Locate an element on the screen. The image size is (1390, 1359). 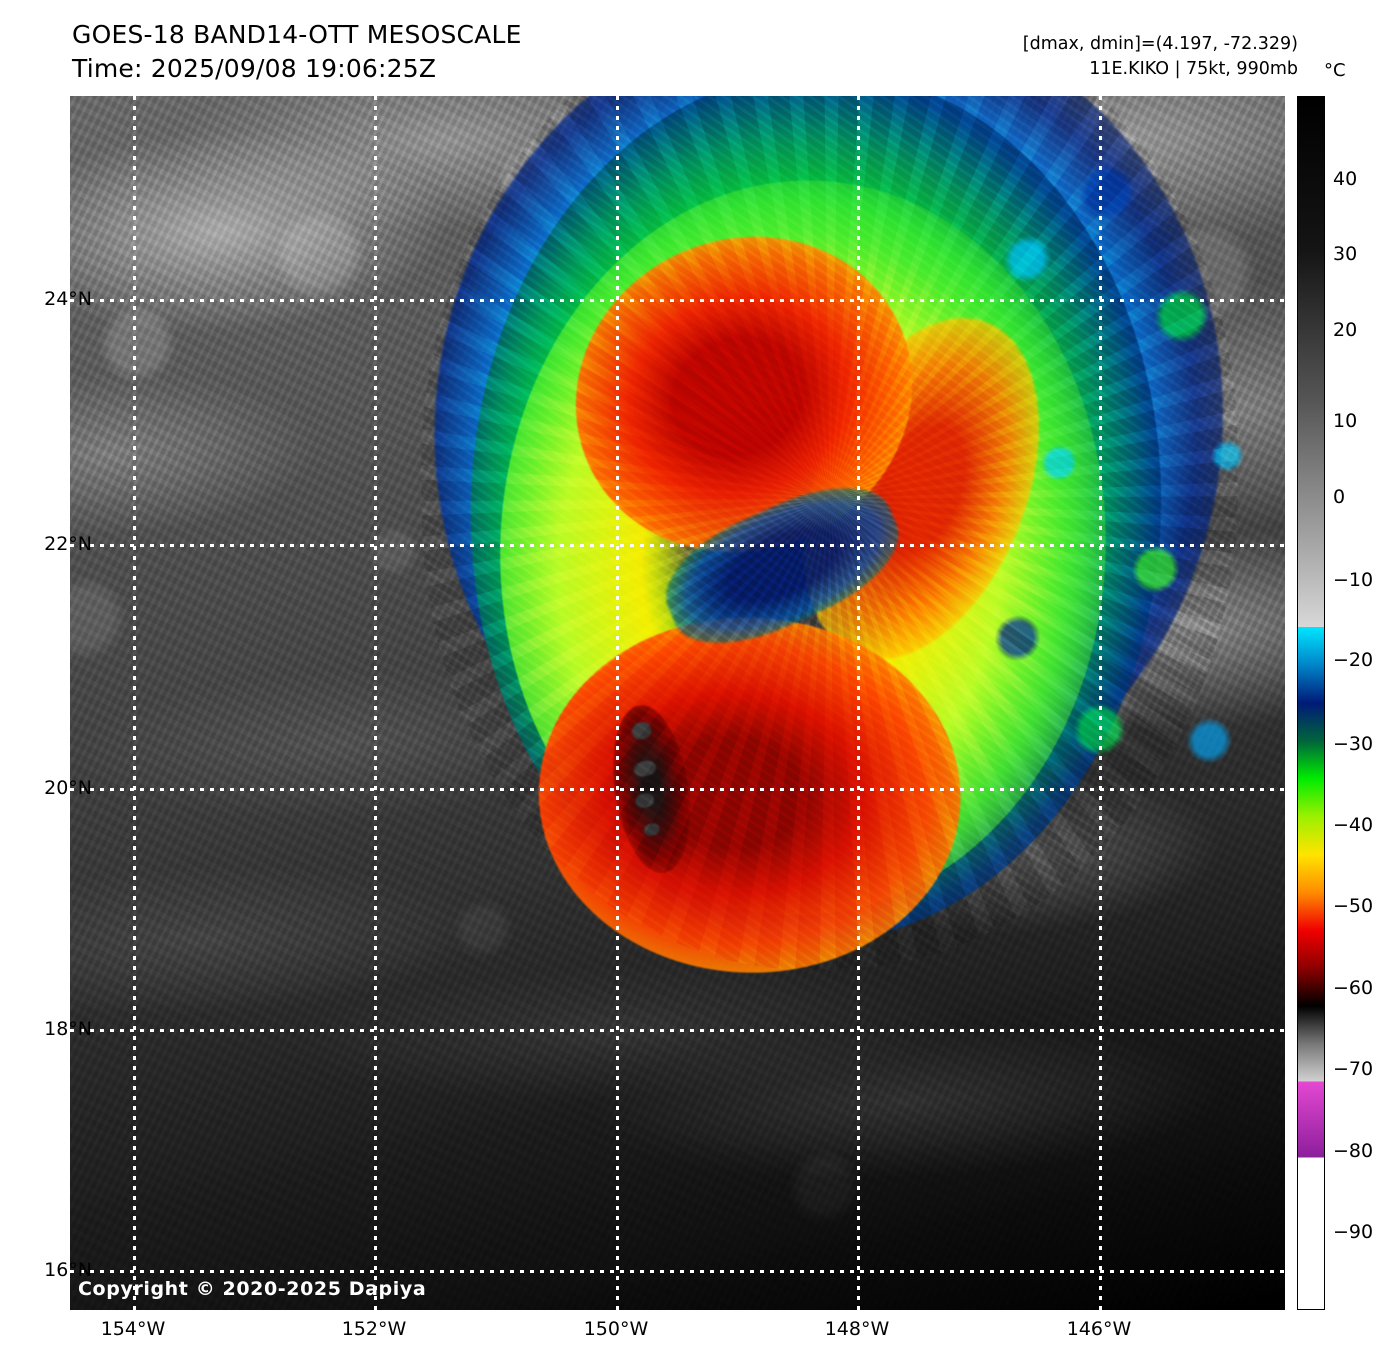
ytick-label: 16°N is located at coordinates (68, 1270).